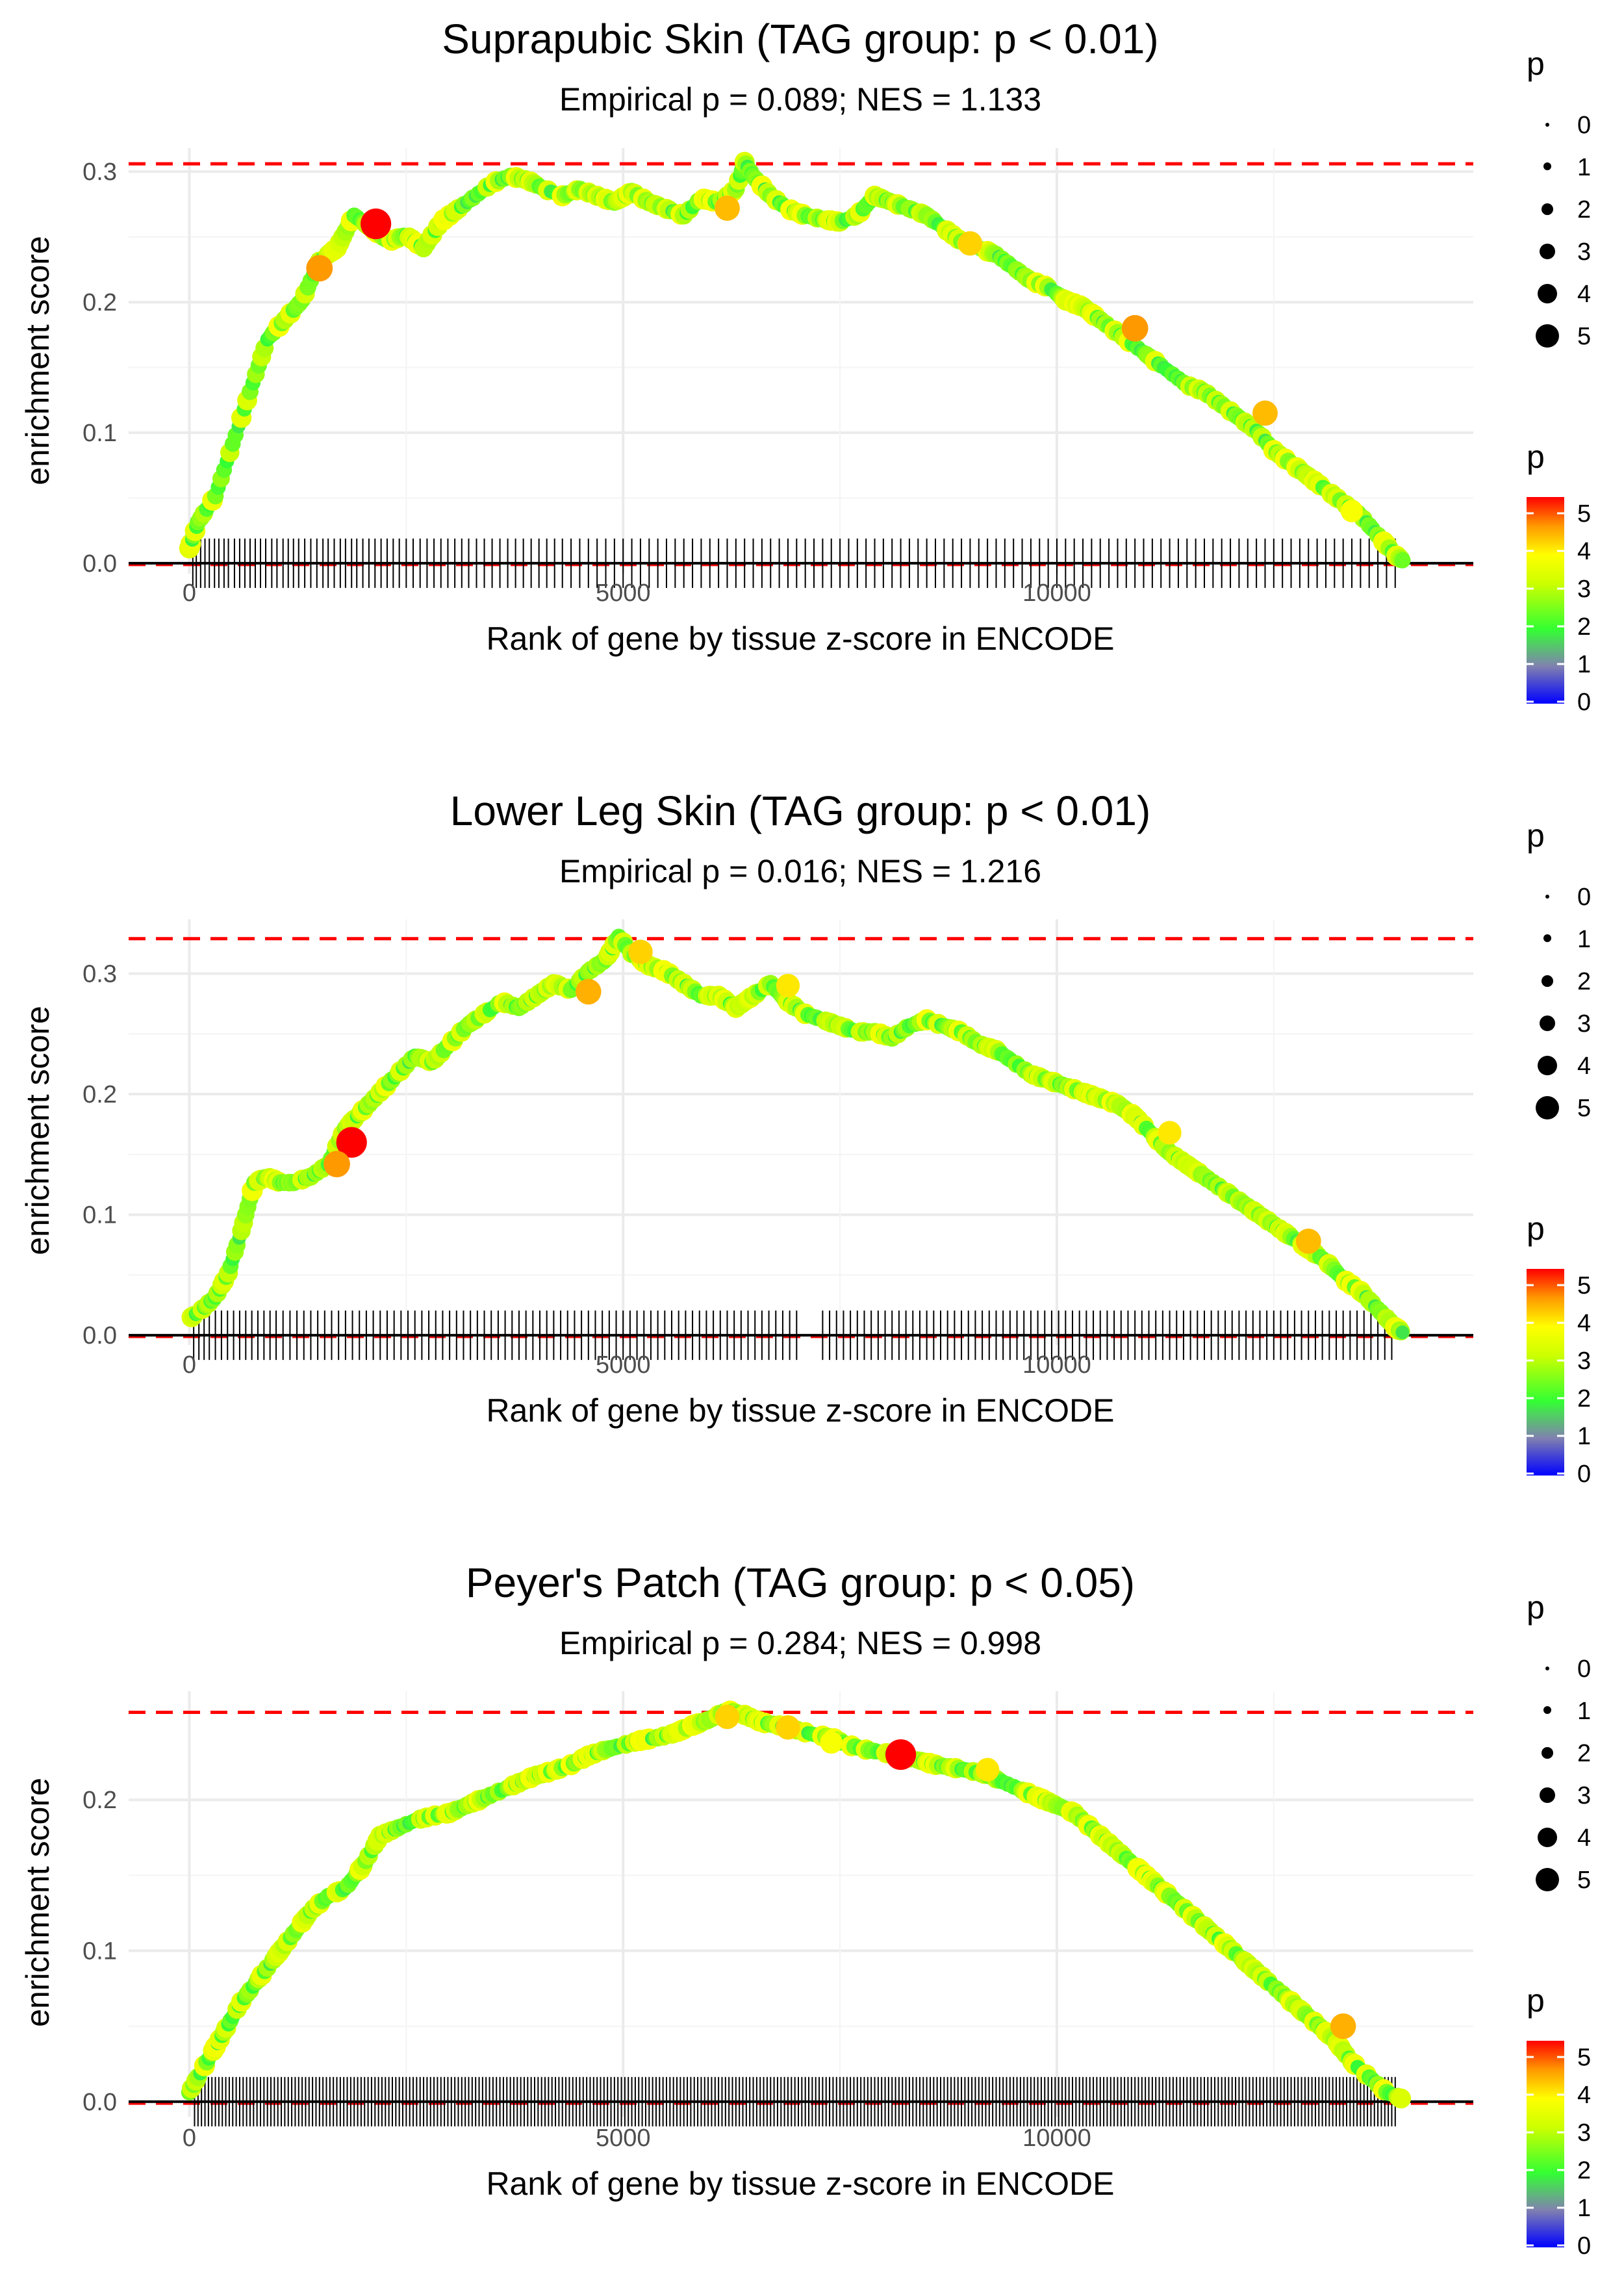  What do you see at coordinates (99, 2102) in the screenshot?
I see `y-tick-label: 0.0` at bounding box center [99, 2102].